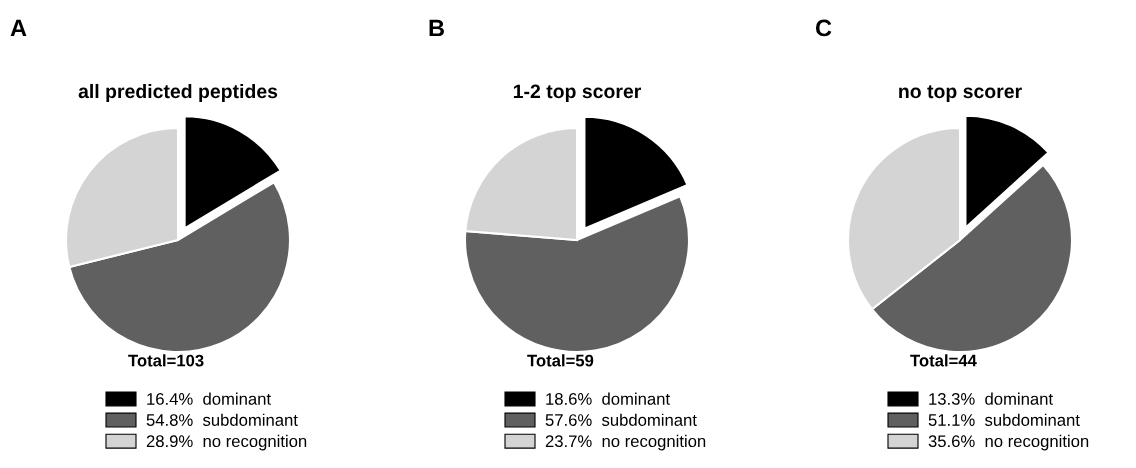  I want to click on text: C, so click(823, 28).